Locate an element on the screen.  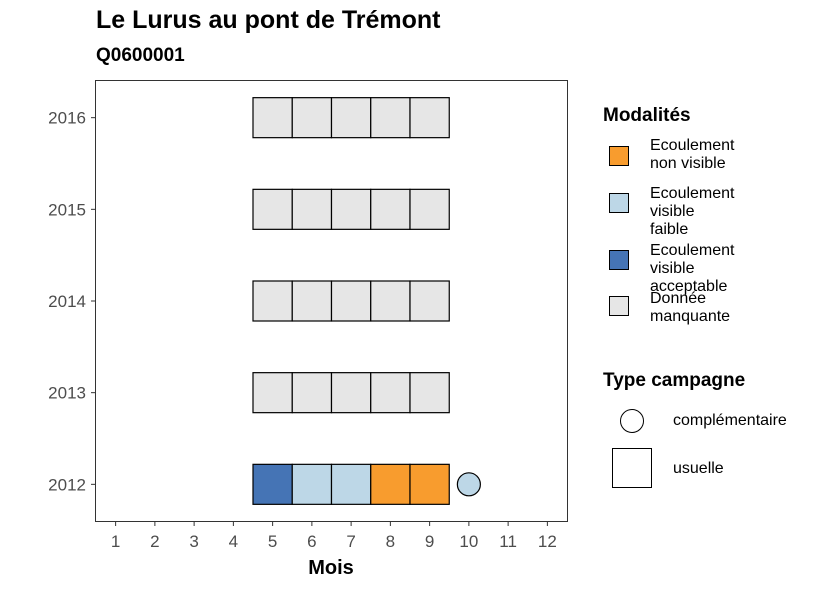
x-tick-label: 11 is located at coordinates (508, 541).